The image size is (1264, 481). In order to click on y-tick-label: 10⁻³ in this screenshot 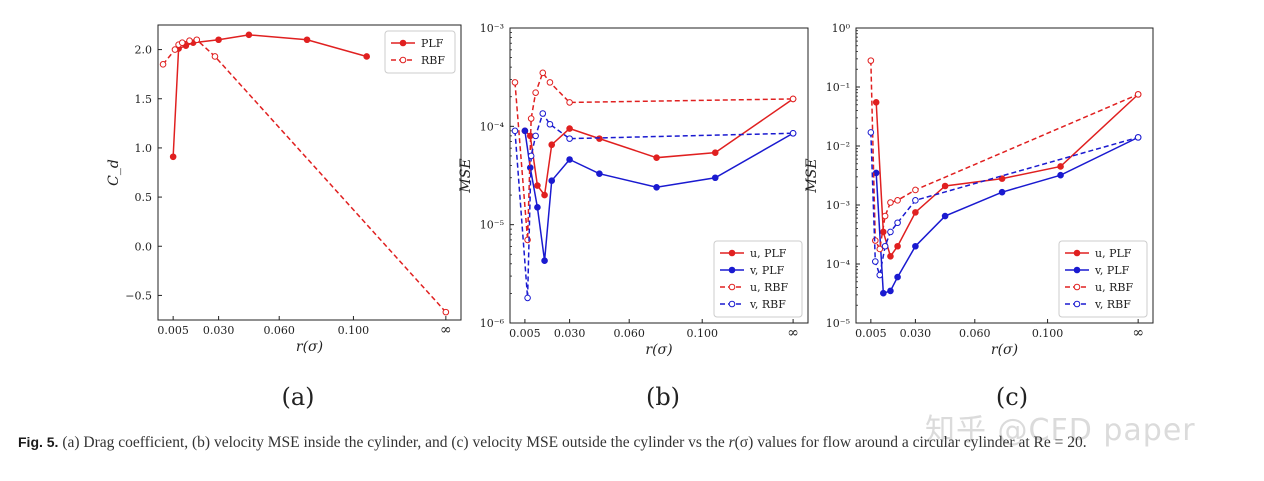, I will do `click(838, 205)`.